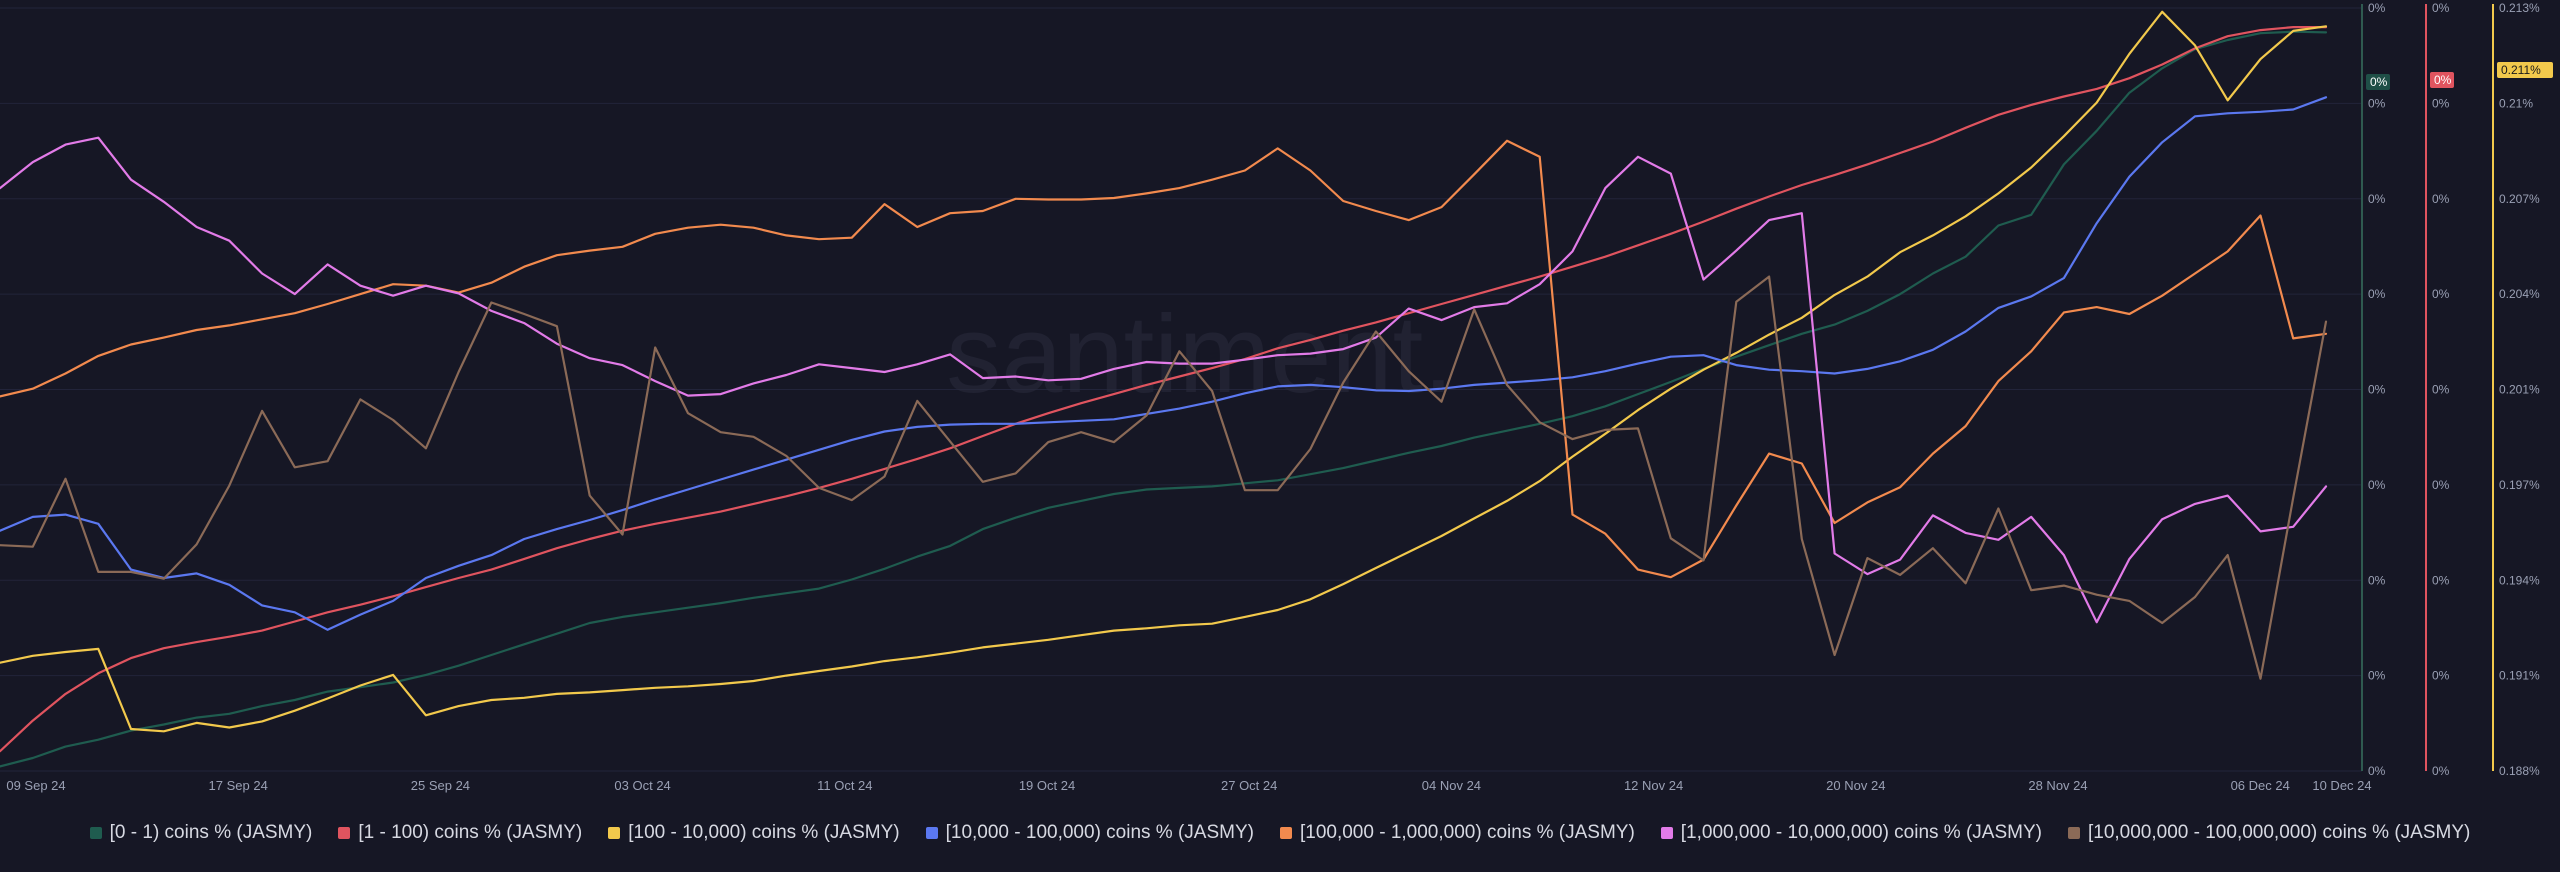 The height and width of the screenshot is (872, 2560). Describe the element at coordinates (1249, 785) in the screenshot. I see `x-tick-label: 27 Oct 24` at that location.